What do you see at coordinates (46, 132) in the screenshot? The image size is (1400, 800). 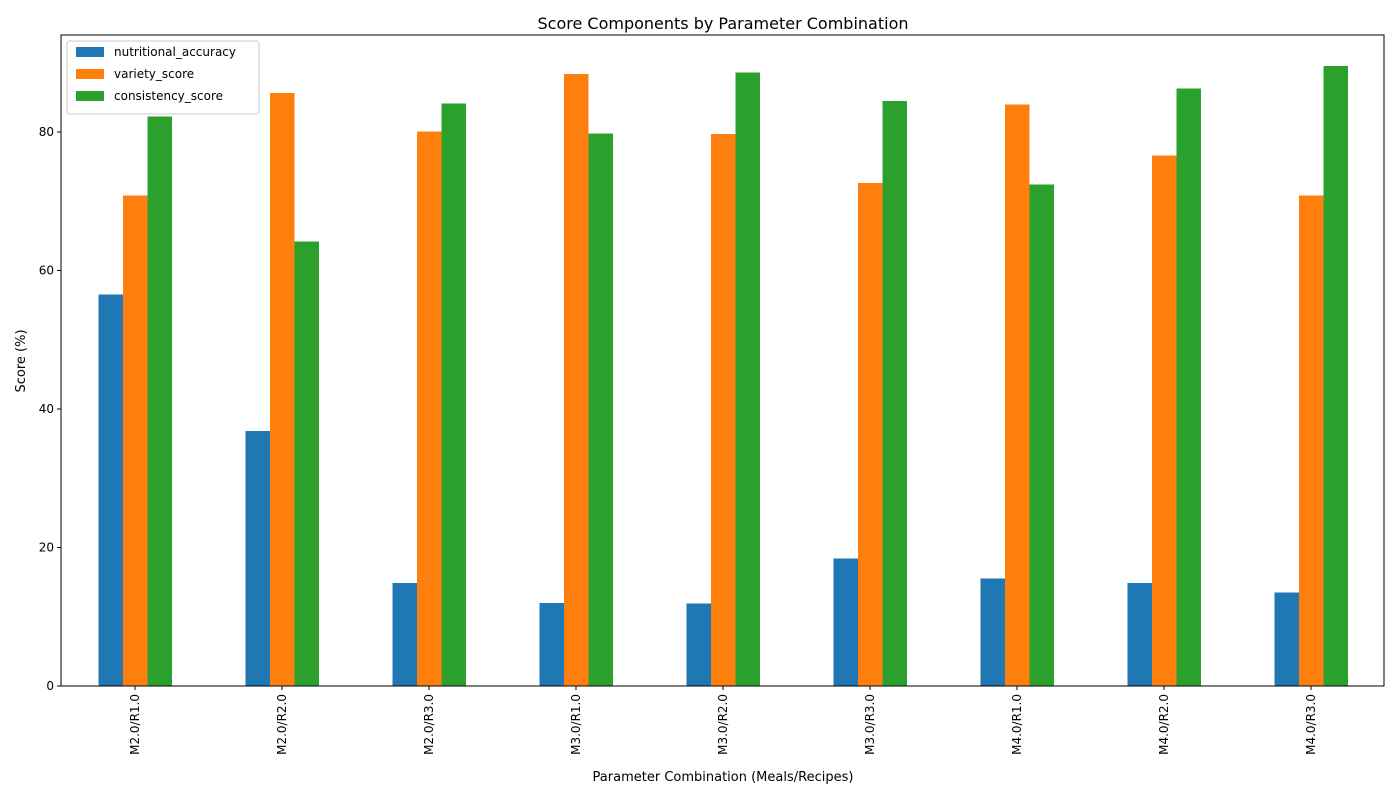 I see `y-tick-label-4: 80` at bounding box center [46, 132].